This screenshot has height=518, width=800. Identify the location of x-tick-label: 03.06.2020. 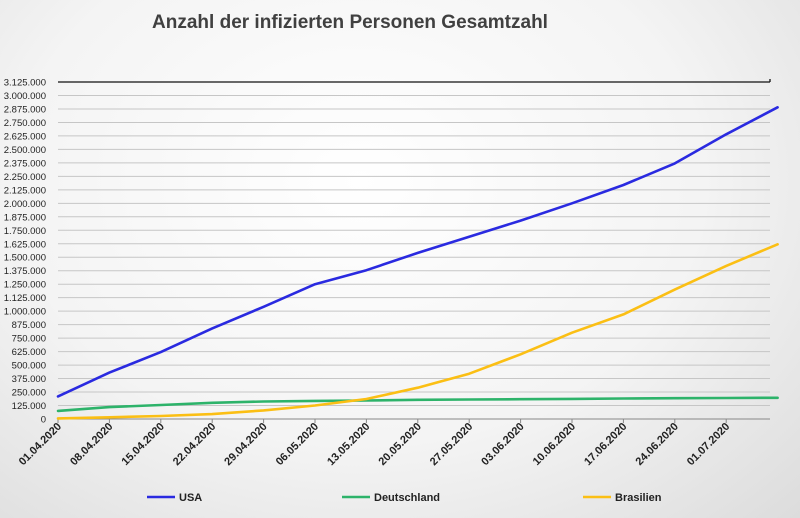
(502, 444).